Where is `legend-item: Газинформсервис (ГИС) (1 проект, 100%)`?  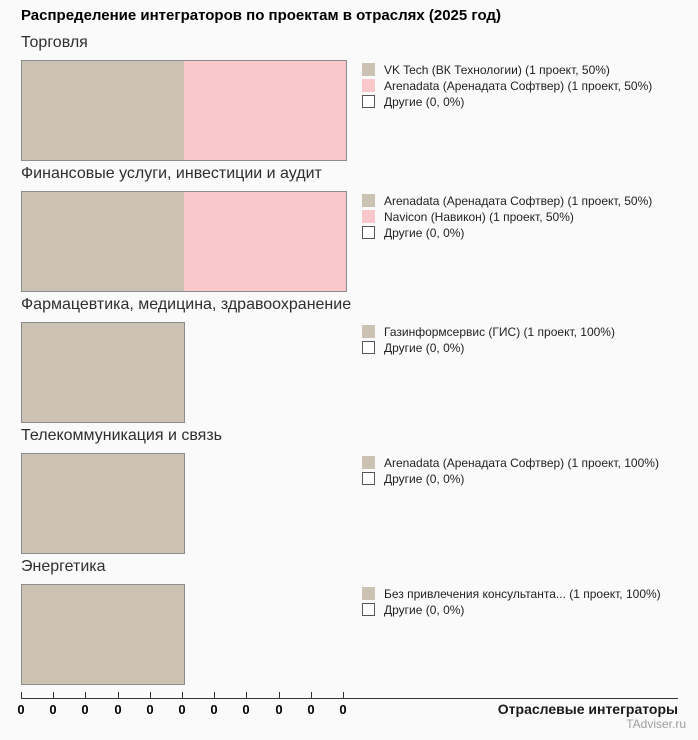 legend-item: Газинформсервис (ГИС) (1 проект, 100%) is located at coordinates (488, 333).